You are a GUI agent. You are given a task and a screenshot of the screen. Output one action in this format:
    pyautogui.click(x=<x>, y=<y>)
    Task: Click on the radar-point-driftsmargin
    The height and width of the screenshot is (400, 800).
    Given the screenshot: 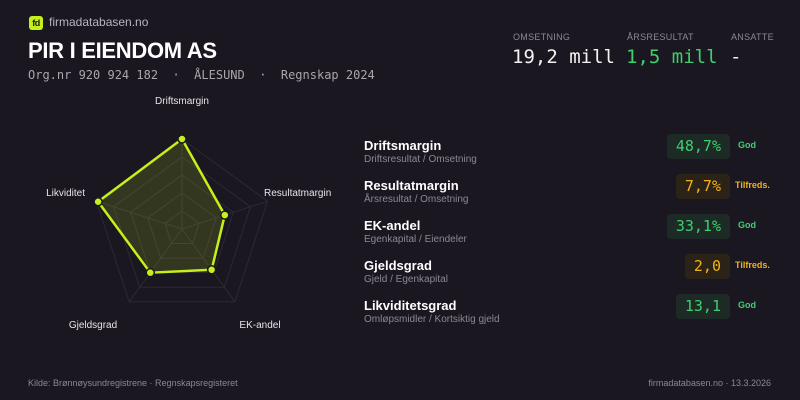 What is the action you would take?
    pyautogui.click(x=182, y=139)
    